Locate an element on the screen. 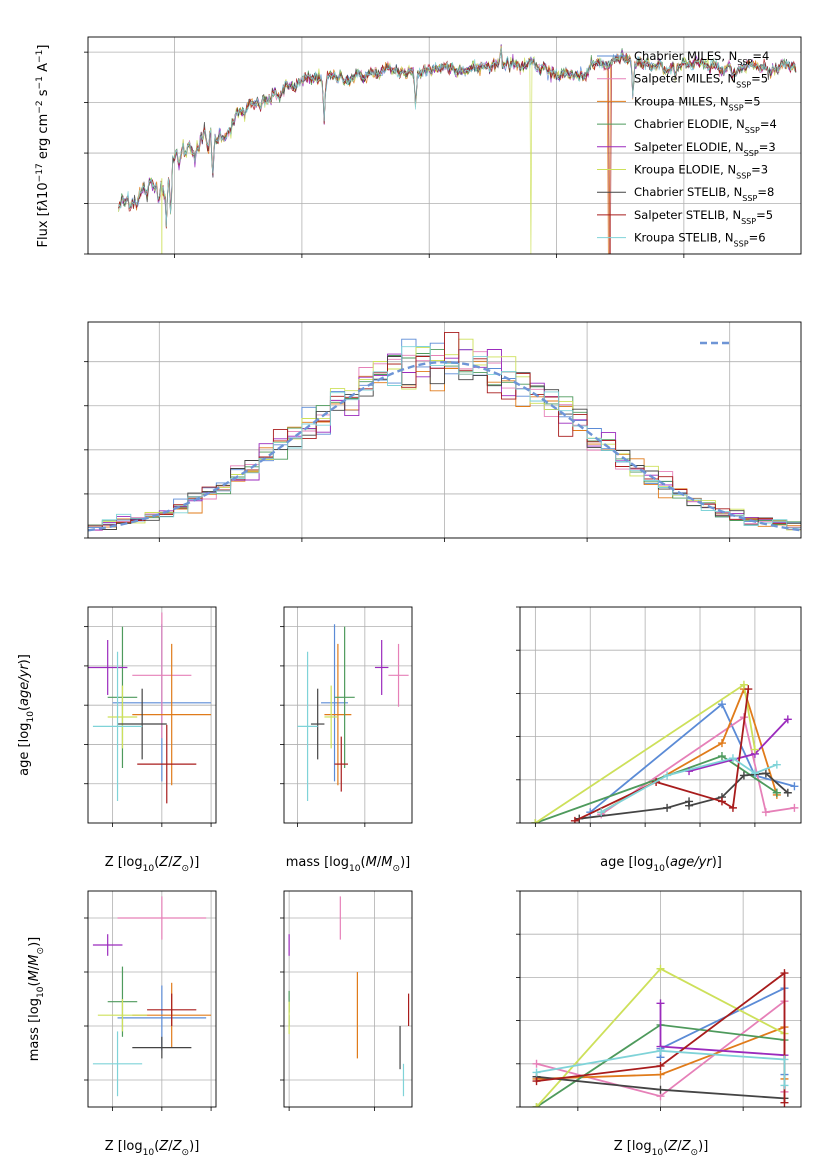 The width and height of the screenshot is (819, 1170). errorbar-chabrier-miles is located at coordinates (334, 703).